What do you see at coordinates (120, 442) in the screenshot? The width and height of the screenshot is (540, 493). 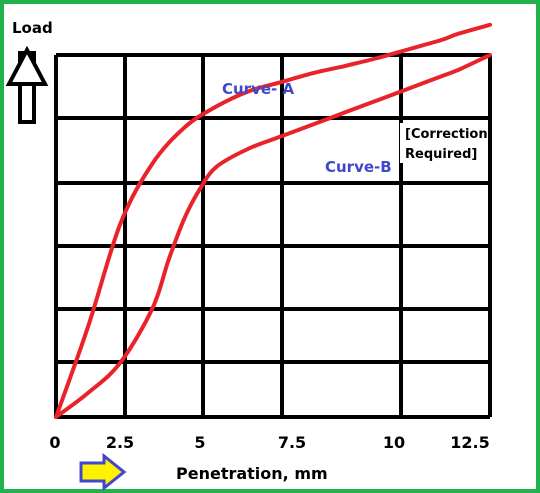 I see `x-tick-label: 2.5` at bounding box center [120, 442].